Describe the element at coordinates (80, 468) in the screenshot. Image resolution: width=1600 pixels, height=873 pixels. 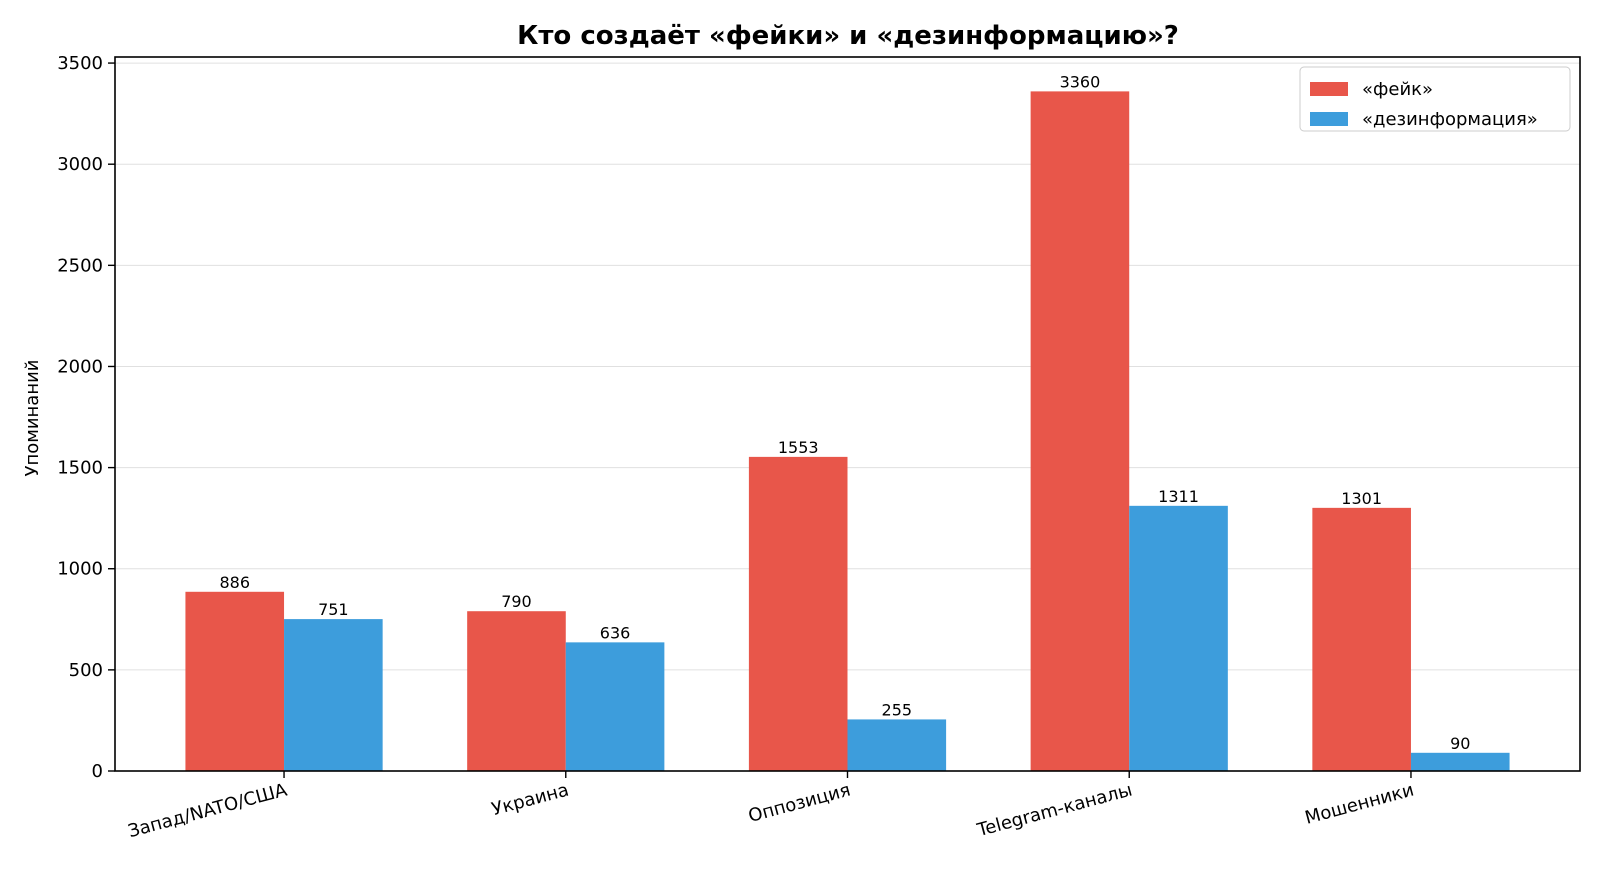
I see `y-tick-label: 1500` at that location.